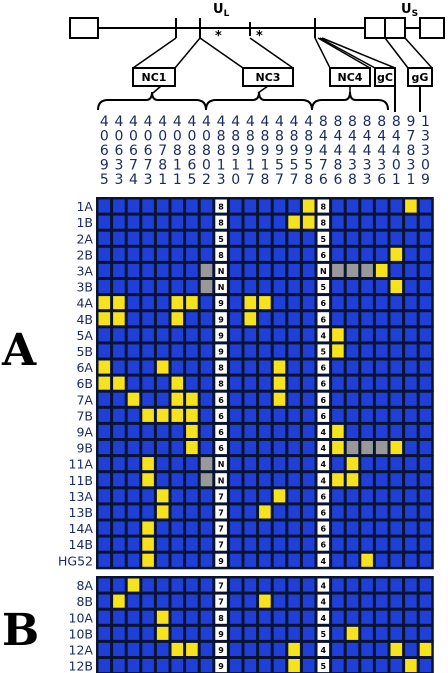 This screenshot has width=448, height=673. Describe the element at coordinates (81, 512) in the screenshot. I see `row-label: 13B` at that location.